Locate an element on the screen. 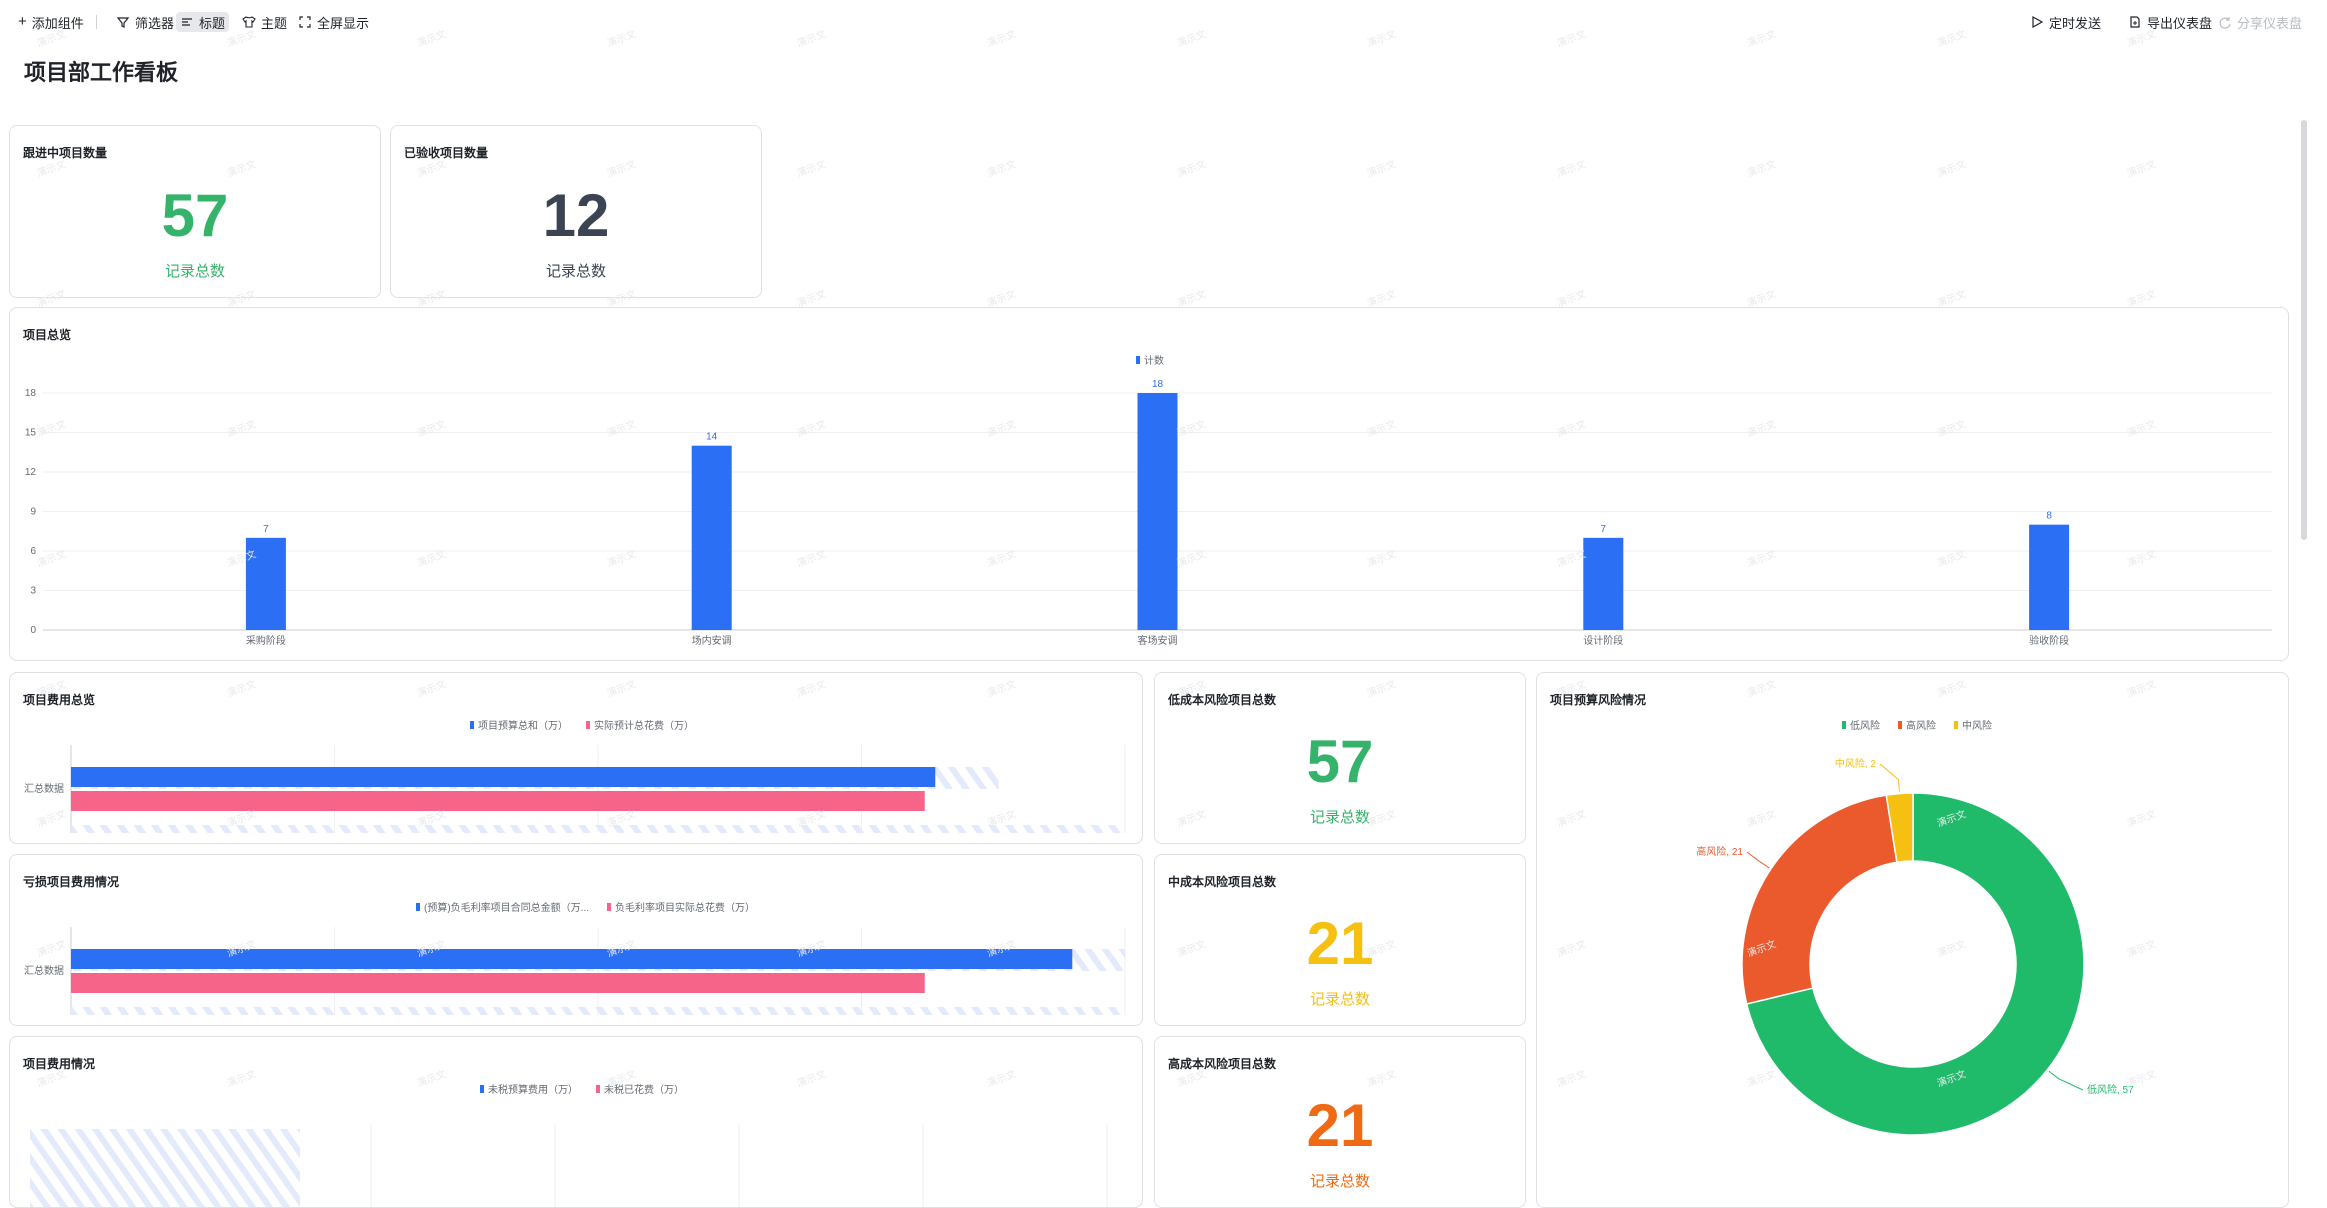 This screenshot has width=2327, height=1208. export-dashboard-button: 导出仪表盘 is located at coordinates (2170, 22).